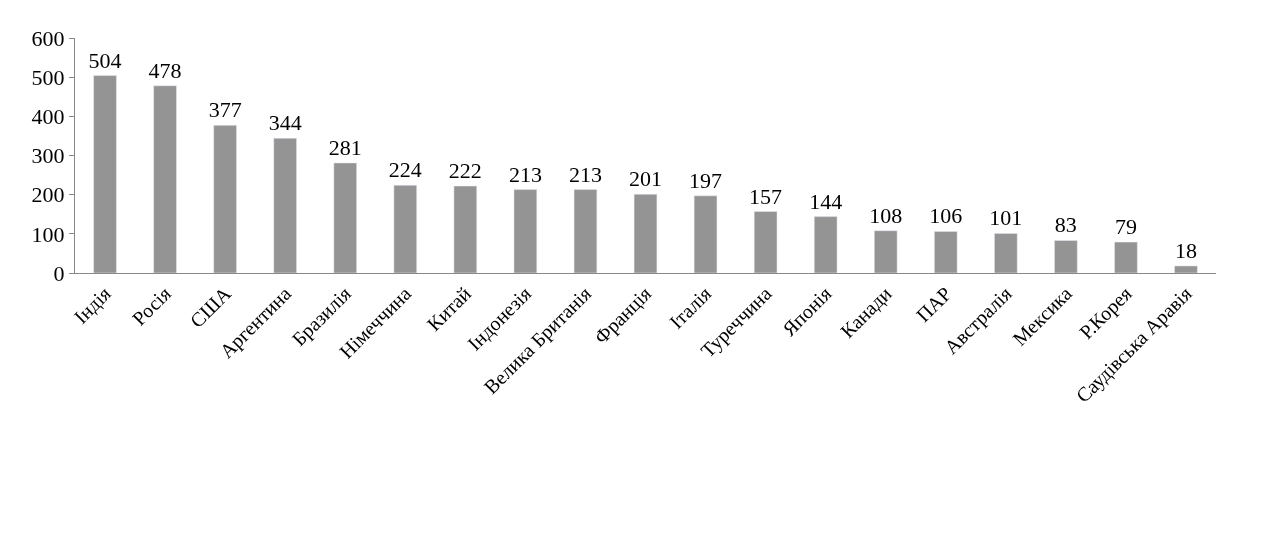 This screenshot has height=553, width=1286. Describe the element at coordinates (48, 77) in the screenshot. I see `y-tick-label: 500` at that location.